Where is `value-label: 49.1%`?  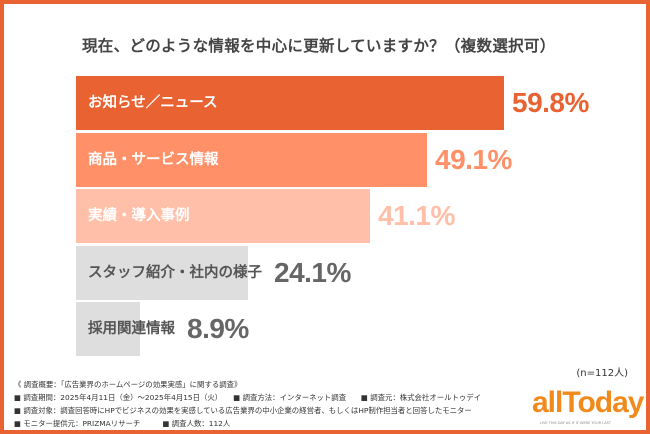 value-label: 49.1% is located at coordinates (473, 159).